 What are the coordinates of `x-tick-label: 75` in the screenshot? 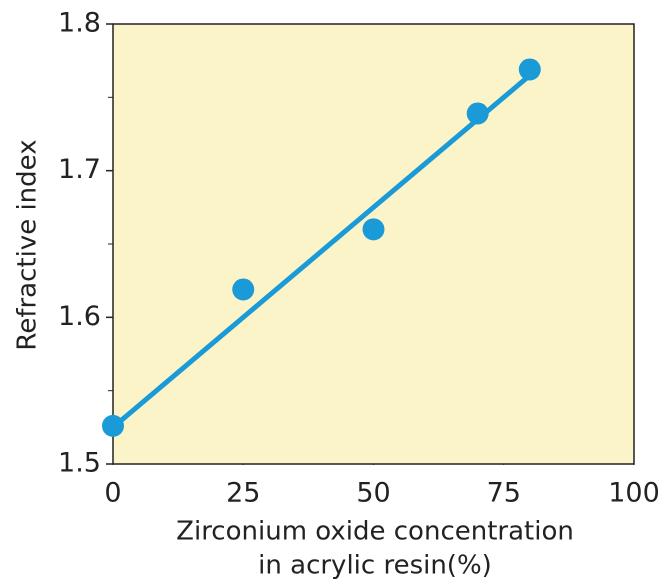 It's located at (504, 493).